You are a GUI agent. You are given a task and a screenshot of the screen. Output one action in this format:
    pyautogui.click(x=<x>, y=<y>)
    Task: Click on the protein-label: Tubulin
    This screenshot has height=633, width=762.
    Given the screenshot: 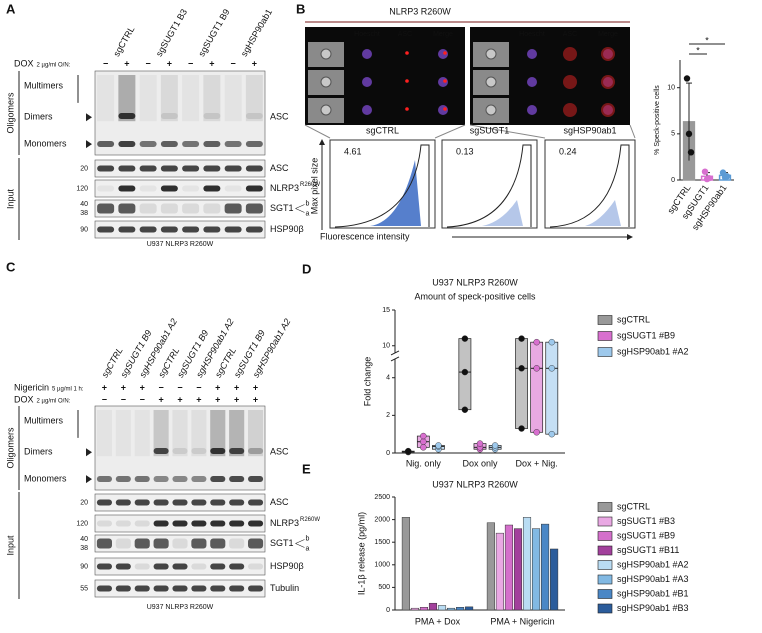 What is the action you would take?
    pyautogui.click(x=284, y=588)
    